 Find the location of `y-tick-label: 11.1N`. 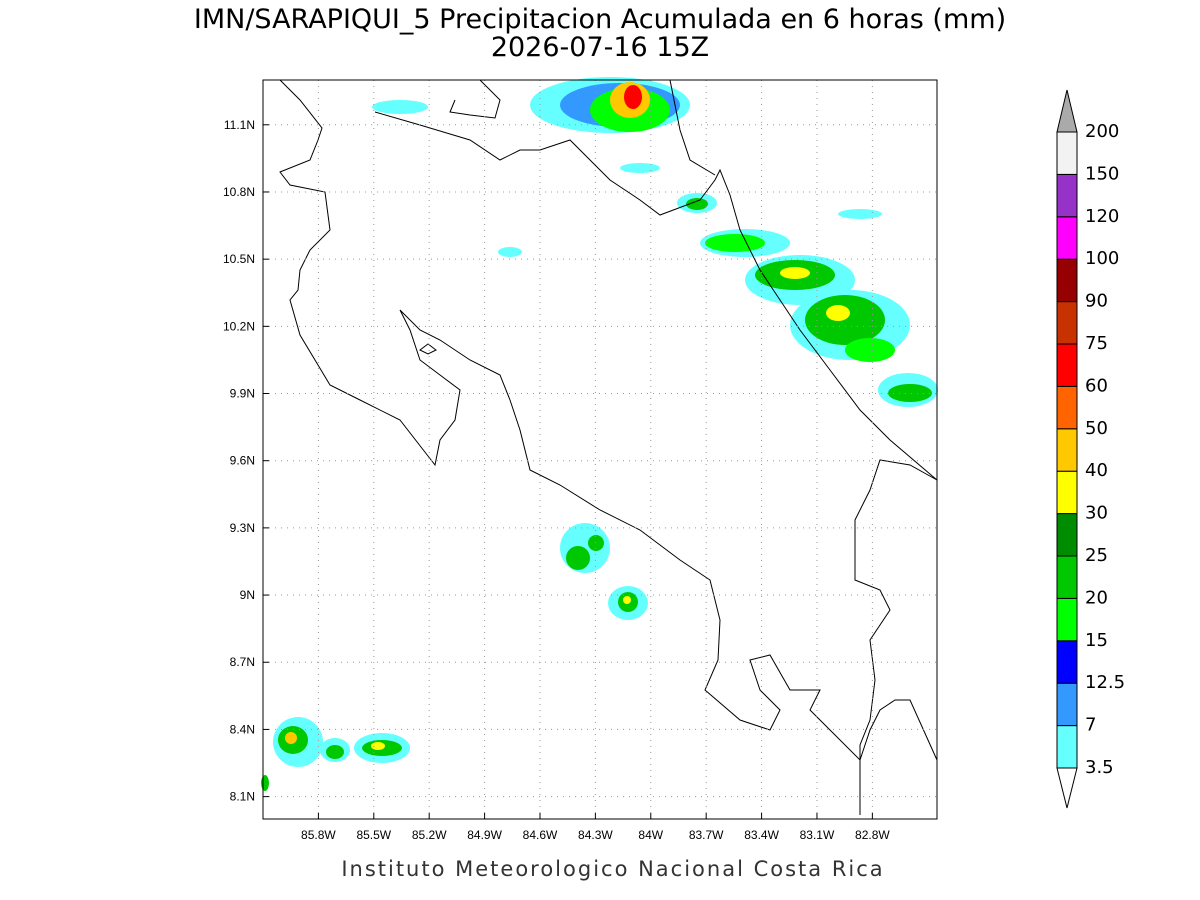

y-tick-label: 11.1N is located at coordinates (239, 125).